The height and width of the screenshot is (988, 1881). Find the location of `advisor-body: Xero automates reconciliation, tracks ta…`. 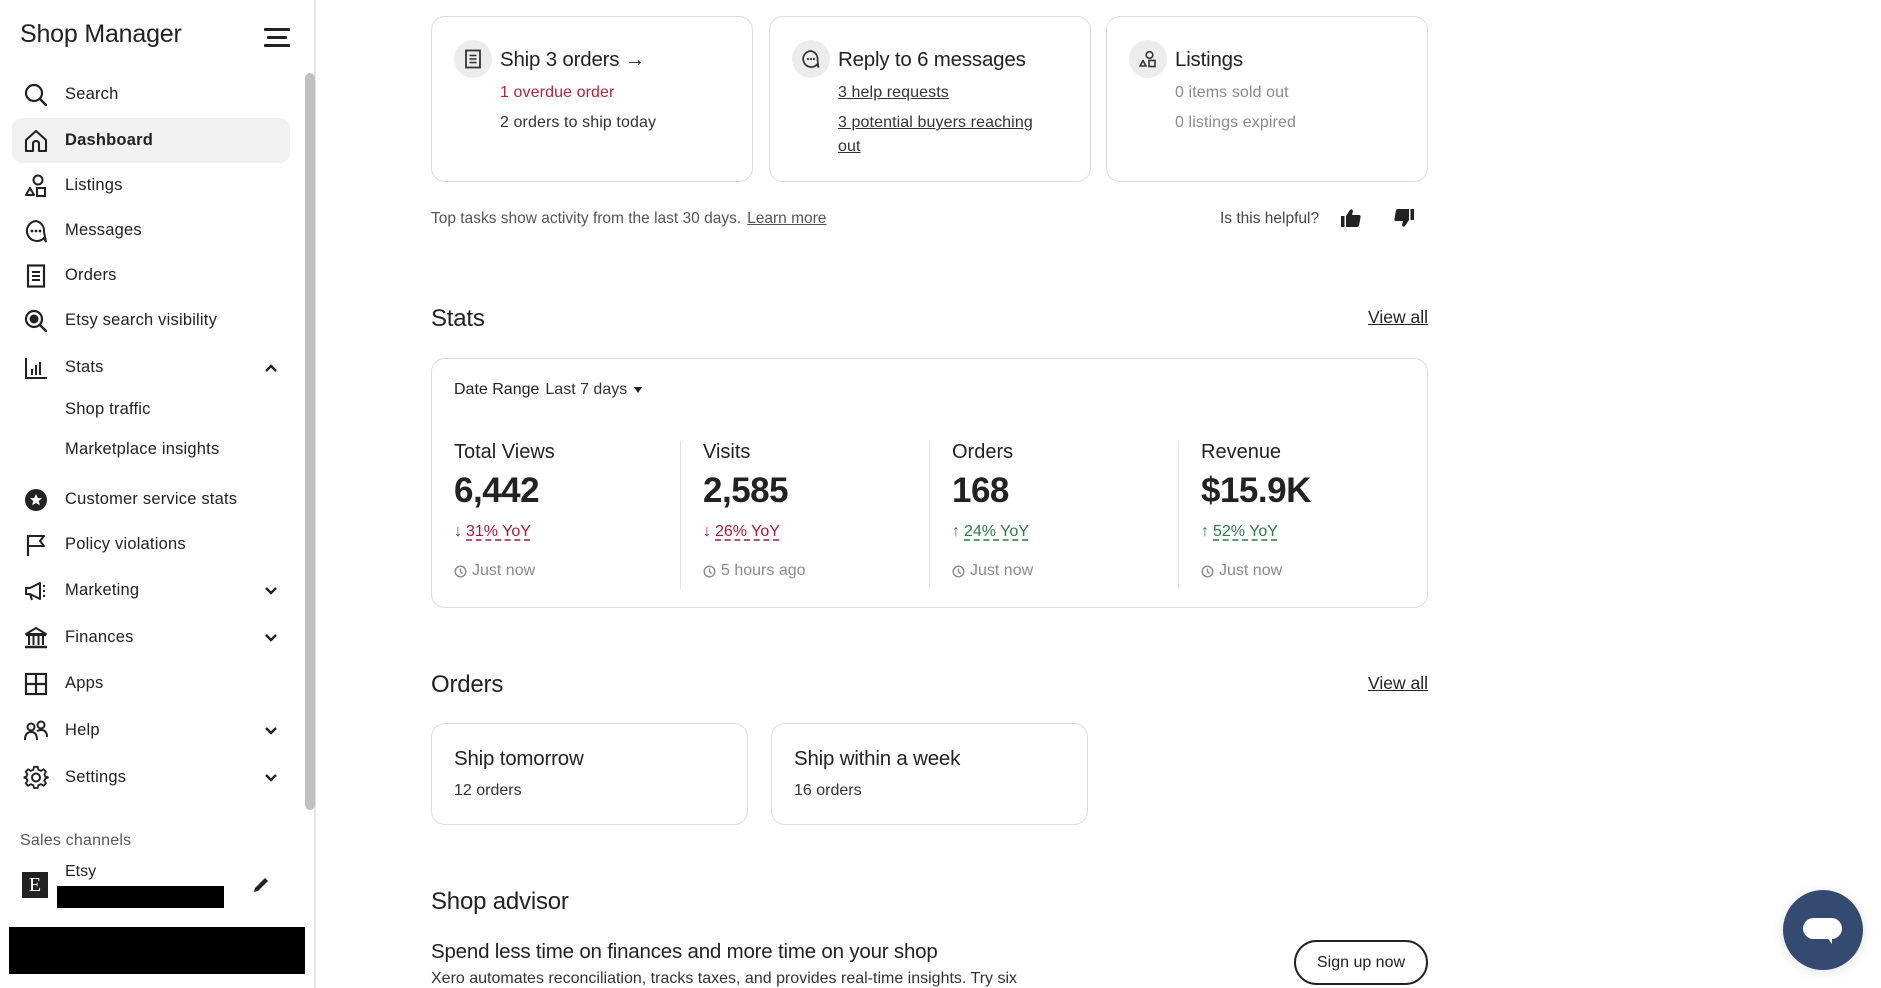

advisor-body: Xero automates reconciliation, tracks ta… is located at coordinates (724, 978).